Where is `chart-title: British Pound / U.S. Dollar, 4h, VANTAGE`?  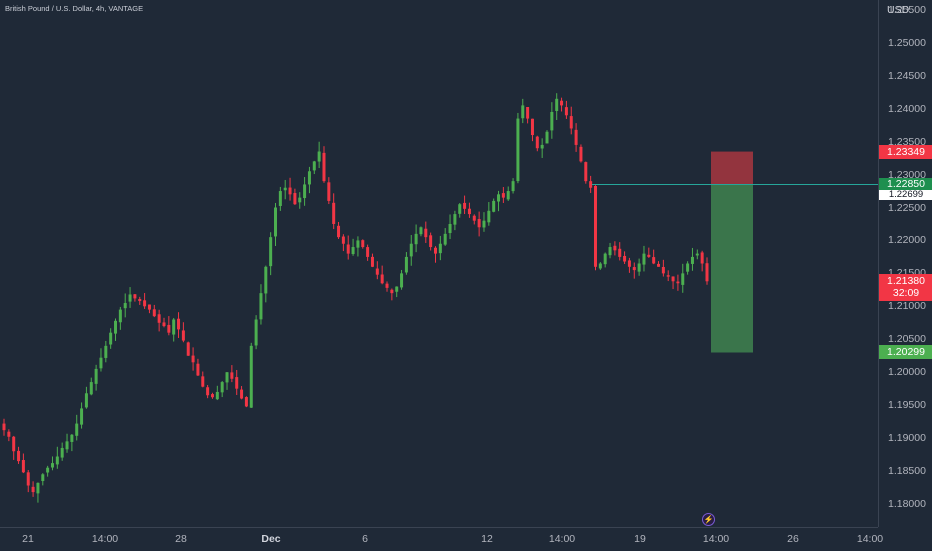
chart-title: British Pound / U.S. Dollar, 4h, VANTAGE is located at coordinates (74, 8).